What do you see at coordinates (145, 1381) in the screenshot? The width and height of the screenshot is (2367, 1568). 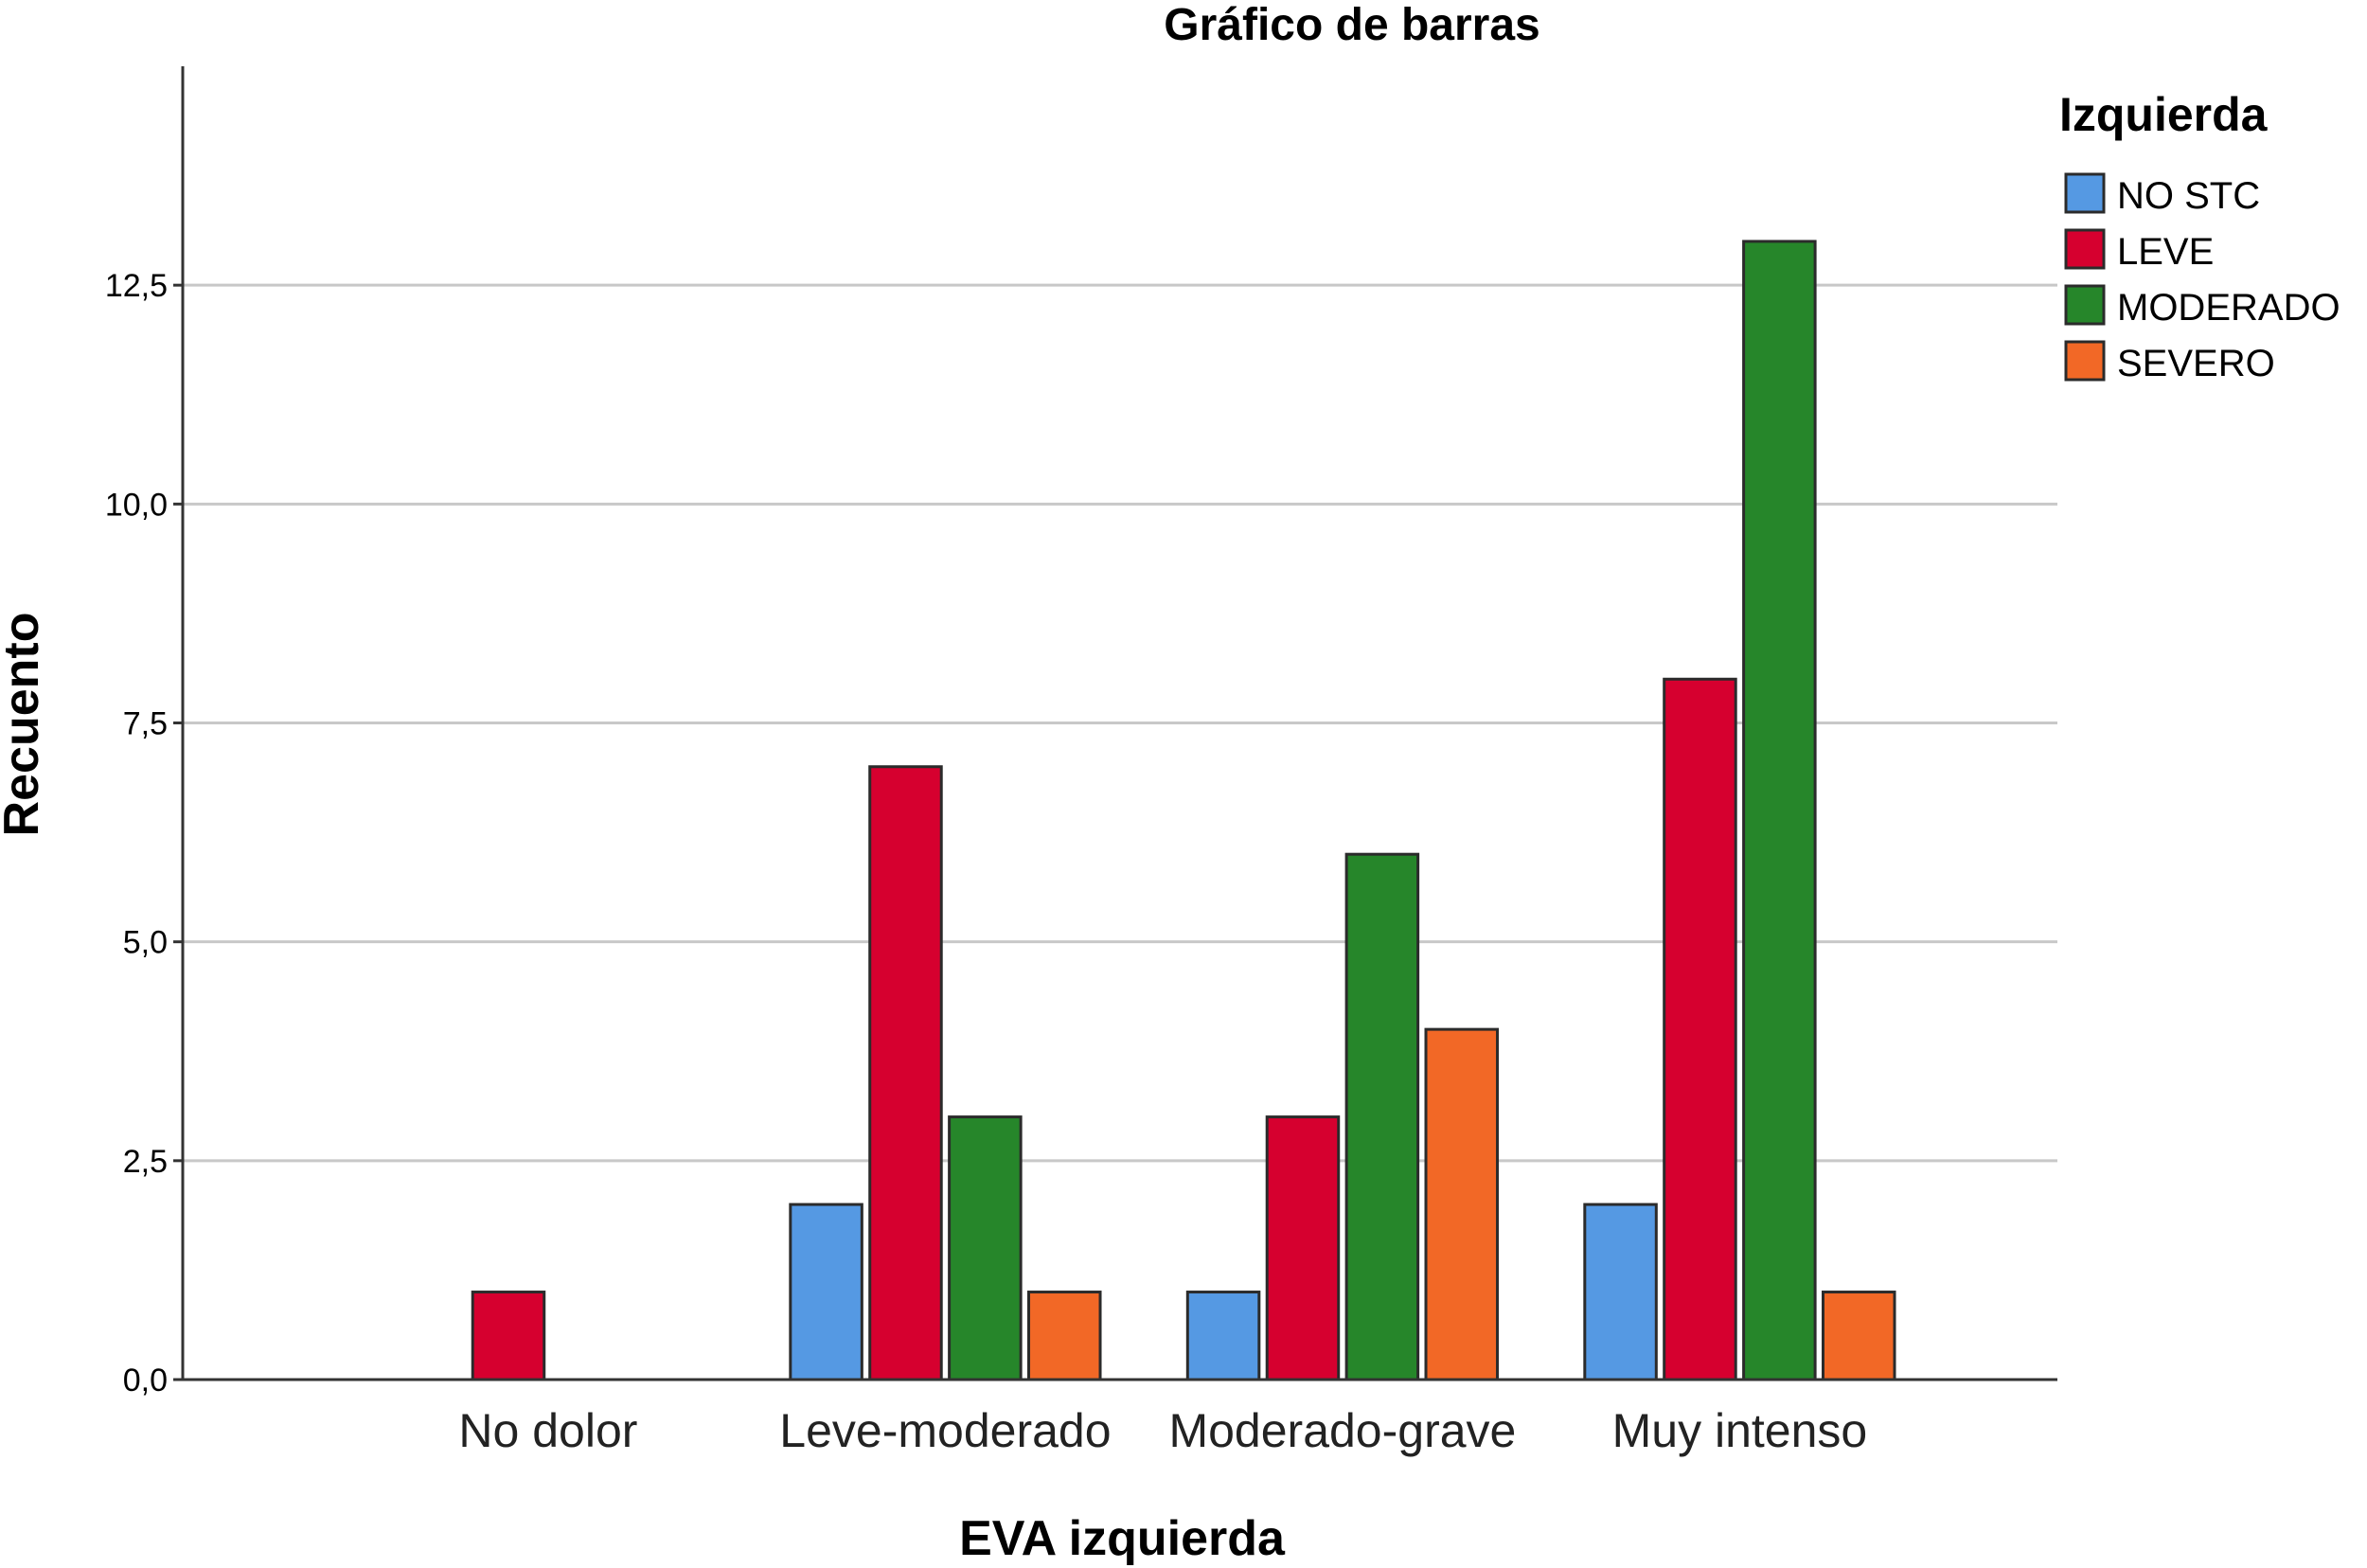 I see `y-tick-label: 0,0` at bounding box center [145, 1381].